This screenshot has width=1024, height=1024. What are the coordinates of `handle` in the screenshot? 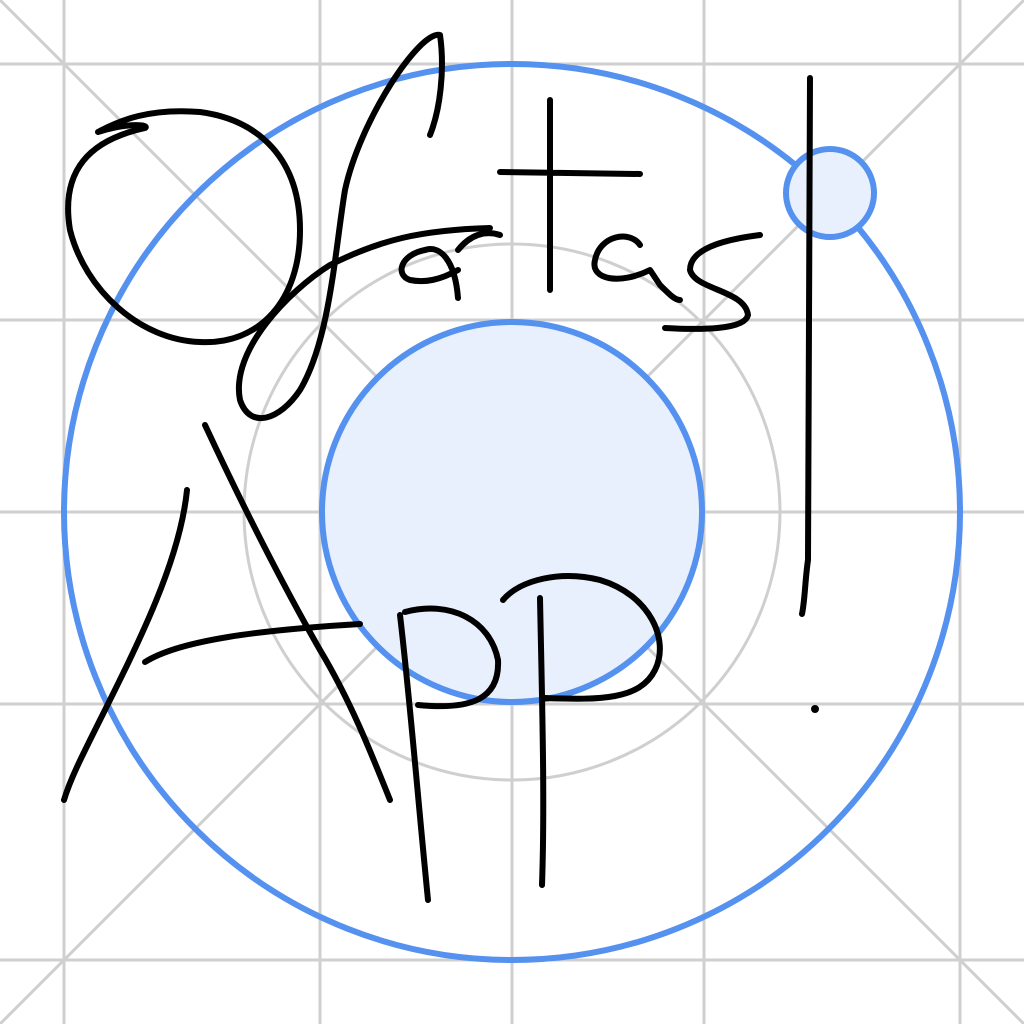 It's located at (830, 193).